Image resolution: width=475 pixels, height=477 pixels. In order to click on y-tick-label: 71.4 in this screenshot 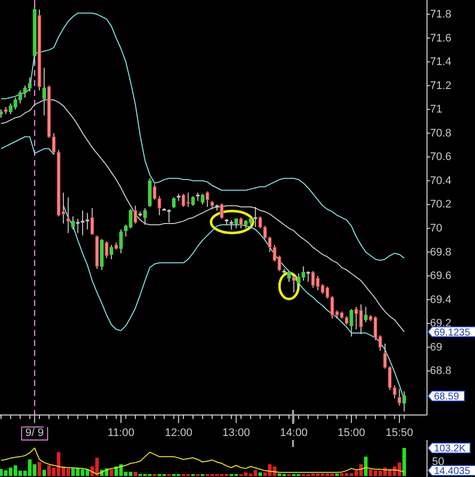, I will do `click(441, 62)`.